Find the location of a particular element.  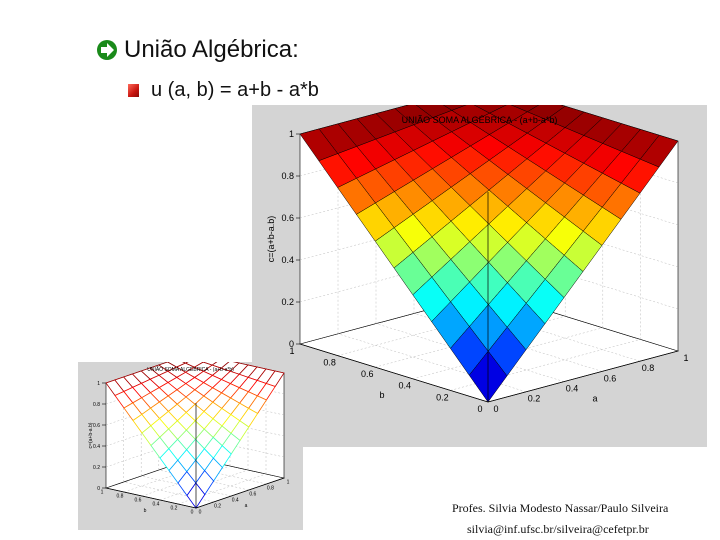

formula-text: u (a, b) = a+b - a*b is located at coordinates (235, 90).